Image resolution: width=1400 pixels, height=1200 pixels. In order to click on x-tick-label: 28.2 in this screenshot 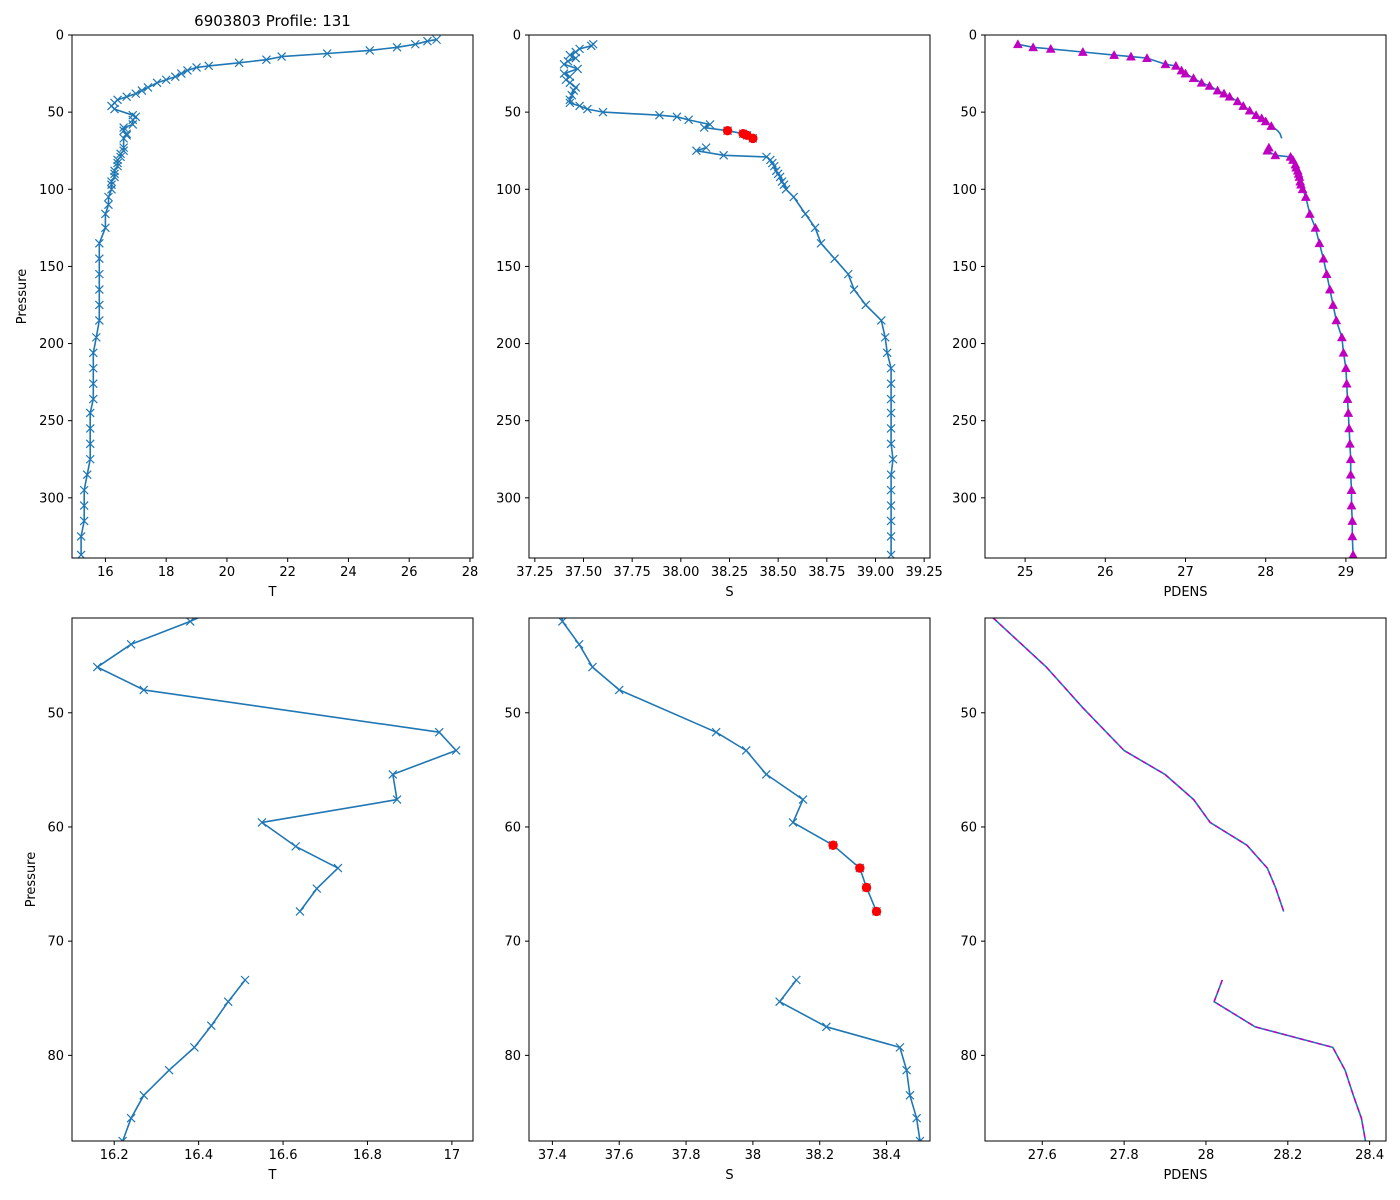, I will do `click(1287, 1155)`.